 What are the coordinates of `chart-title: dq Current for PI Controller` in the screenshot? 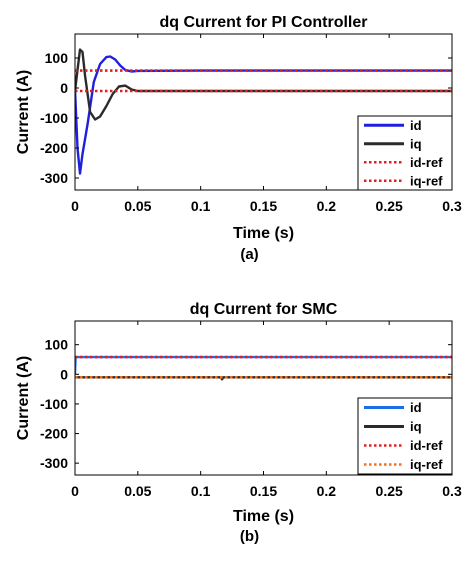 It's located at (264, 22).